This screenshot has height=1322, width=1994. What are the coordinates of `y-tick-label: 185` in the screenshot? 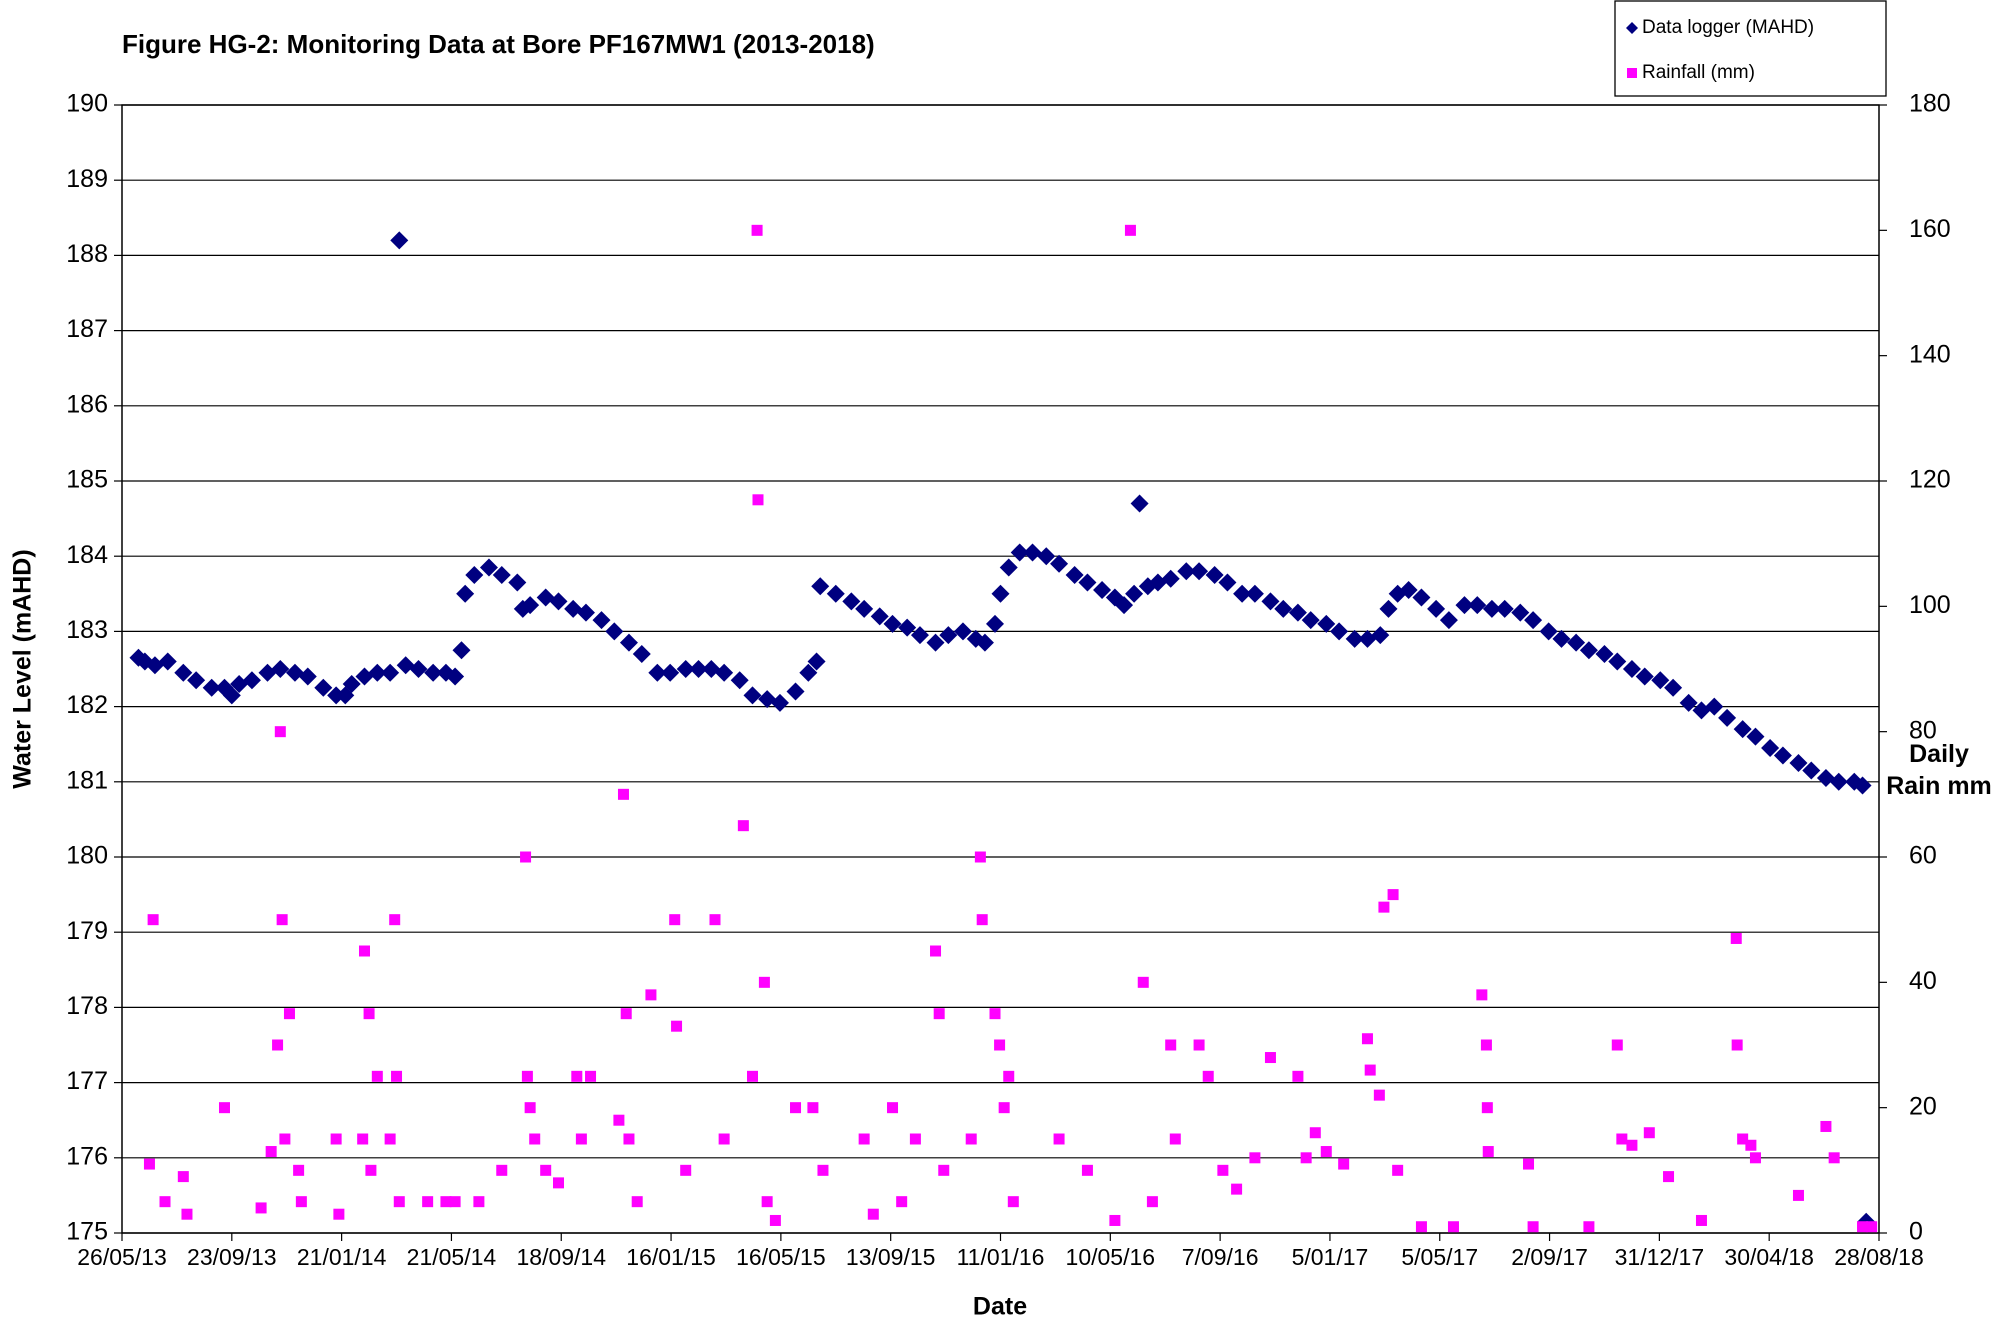 It's located at (87, 480).